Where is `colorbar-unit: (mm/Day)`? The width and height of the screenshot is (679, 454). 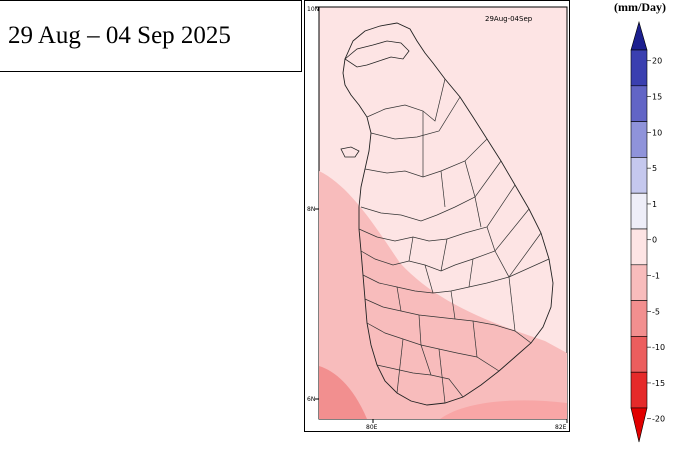
colorbar-unit: (mm/Day) is located at coordinates (640, 7).